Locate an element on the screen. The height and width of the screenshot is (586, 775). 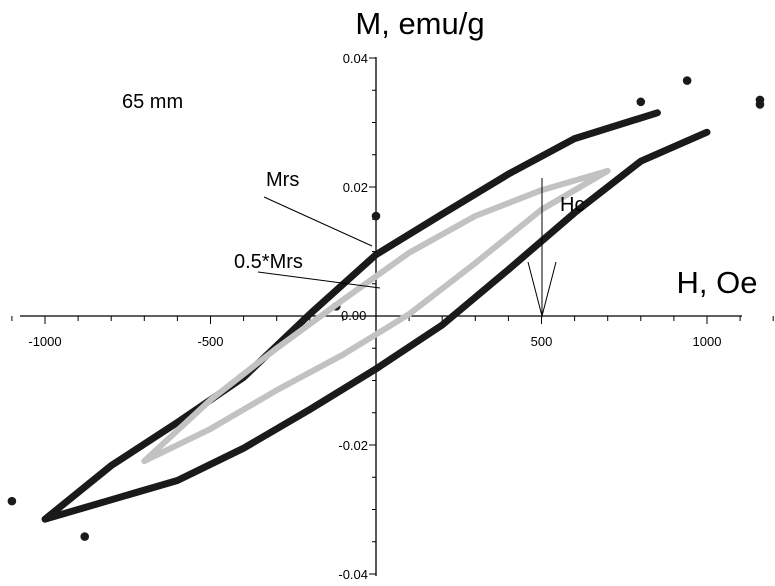
x-tick-label: 500 is located at coordinates (542, 341).